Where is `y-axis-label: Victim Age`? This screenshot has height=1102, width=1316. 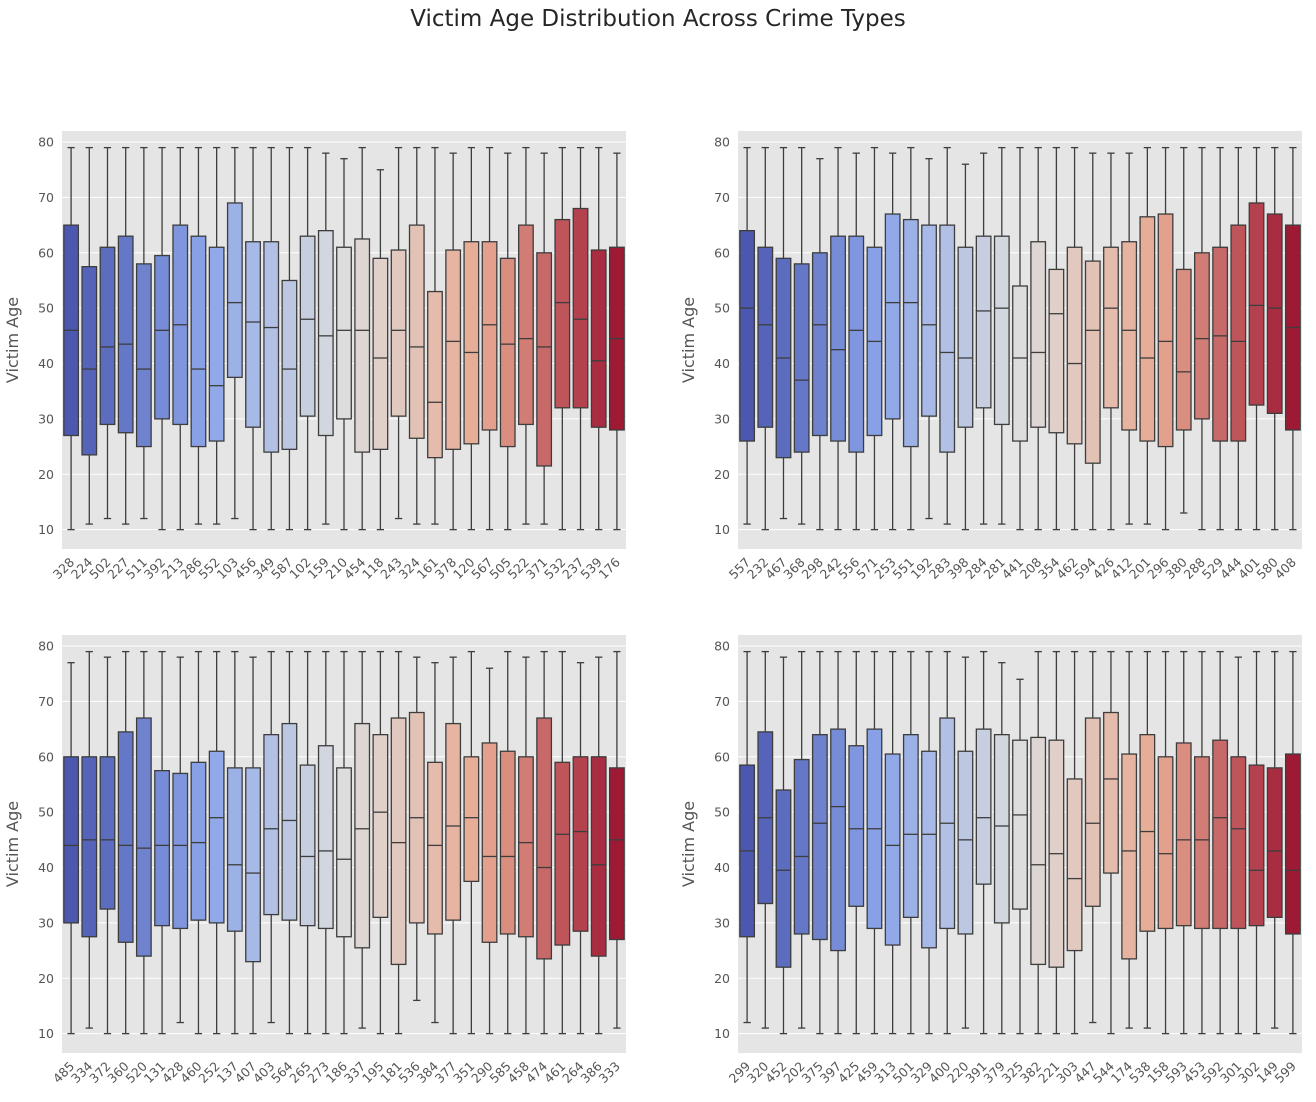
y-axis-label: Victim Age is located at coordinates (12, 340).